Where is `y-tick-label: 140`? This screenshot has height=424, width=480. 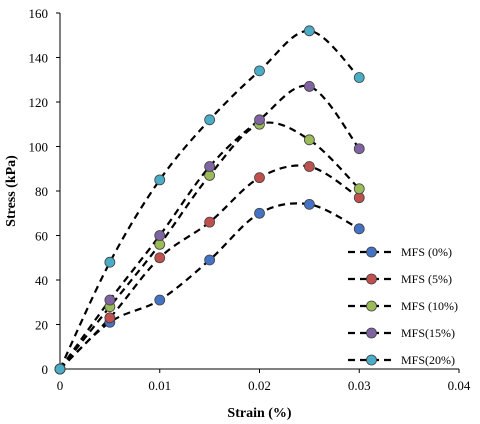 y-tick-label: 140 is located at coordinates (39, 58).